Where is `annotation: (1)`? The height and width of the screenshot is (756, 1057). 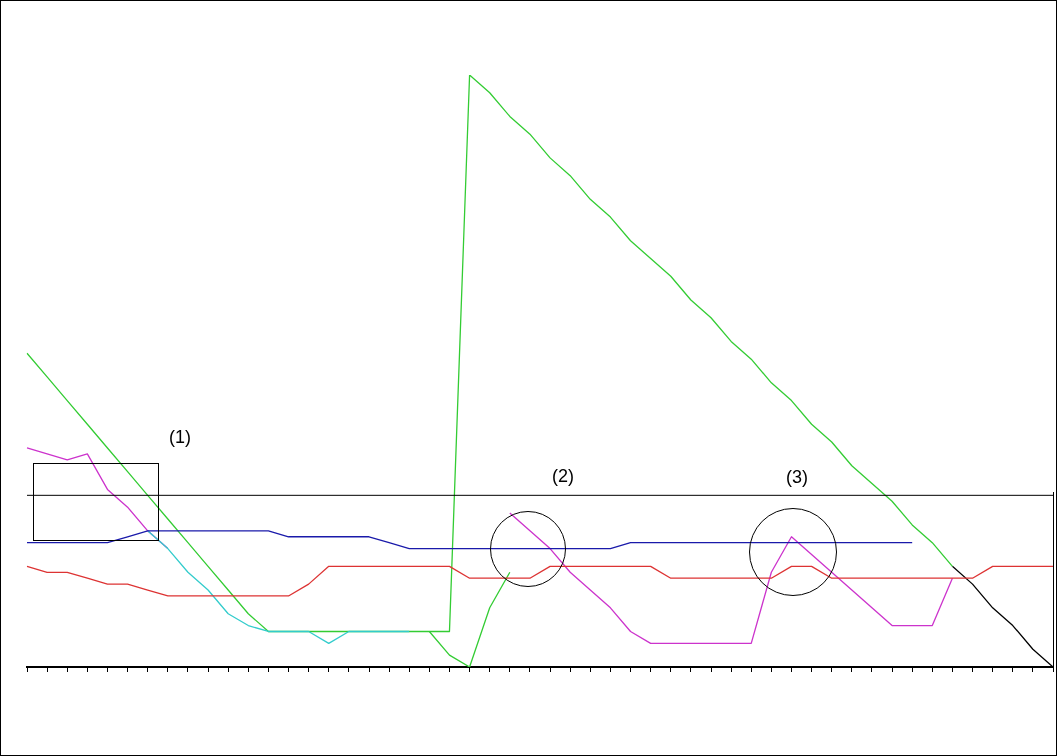
annotation: (1) is located at coordinates (180, 437).